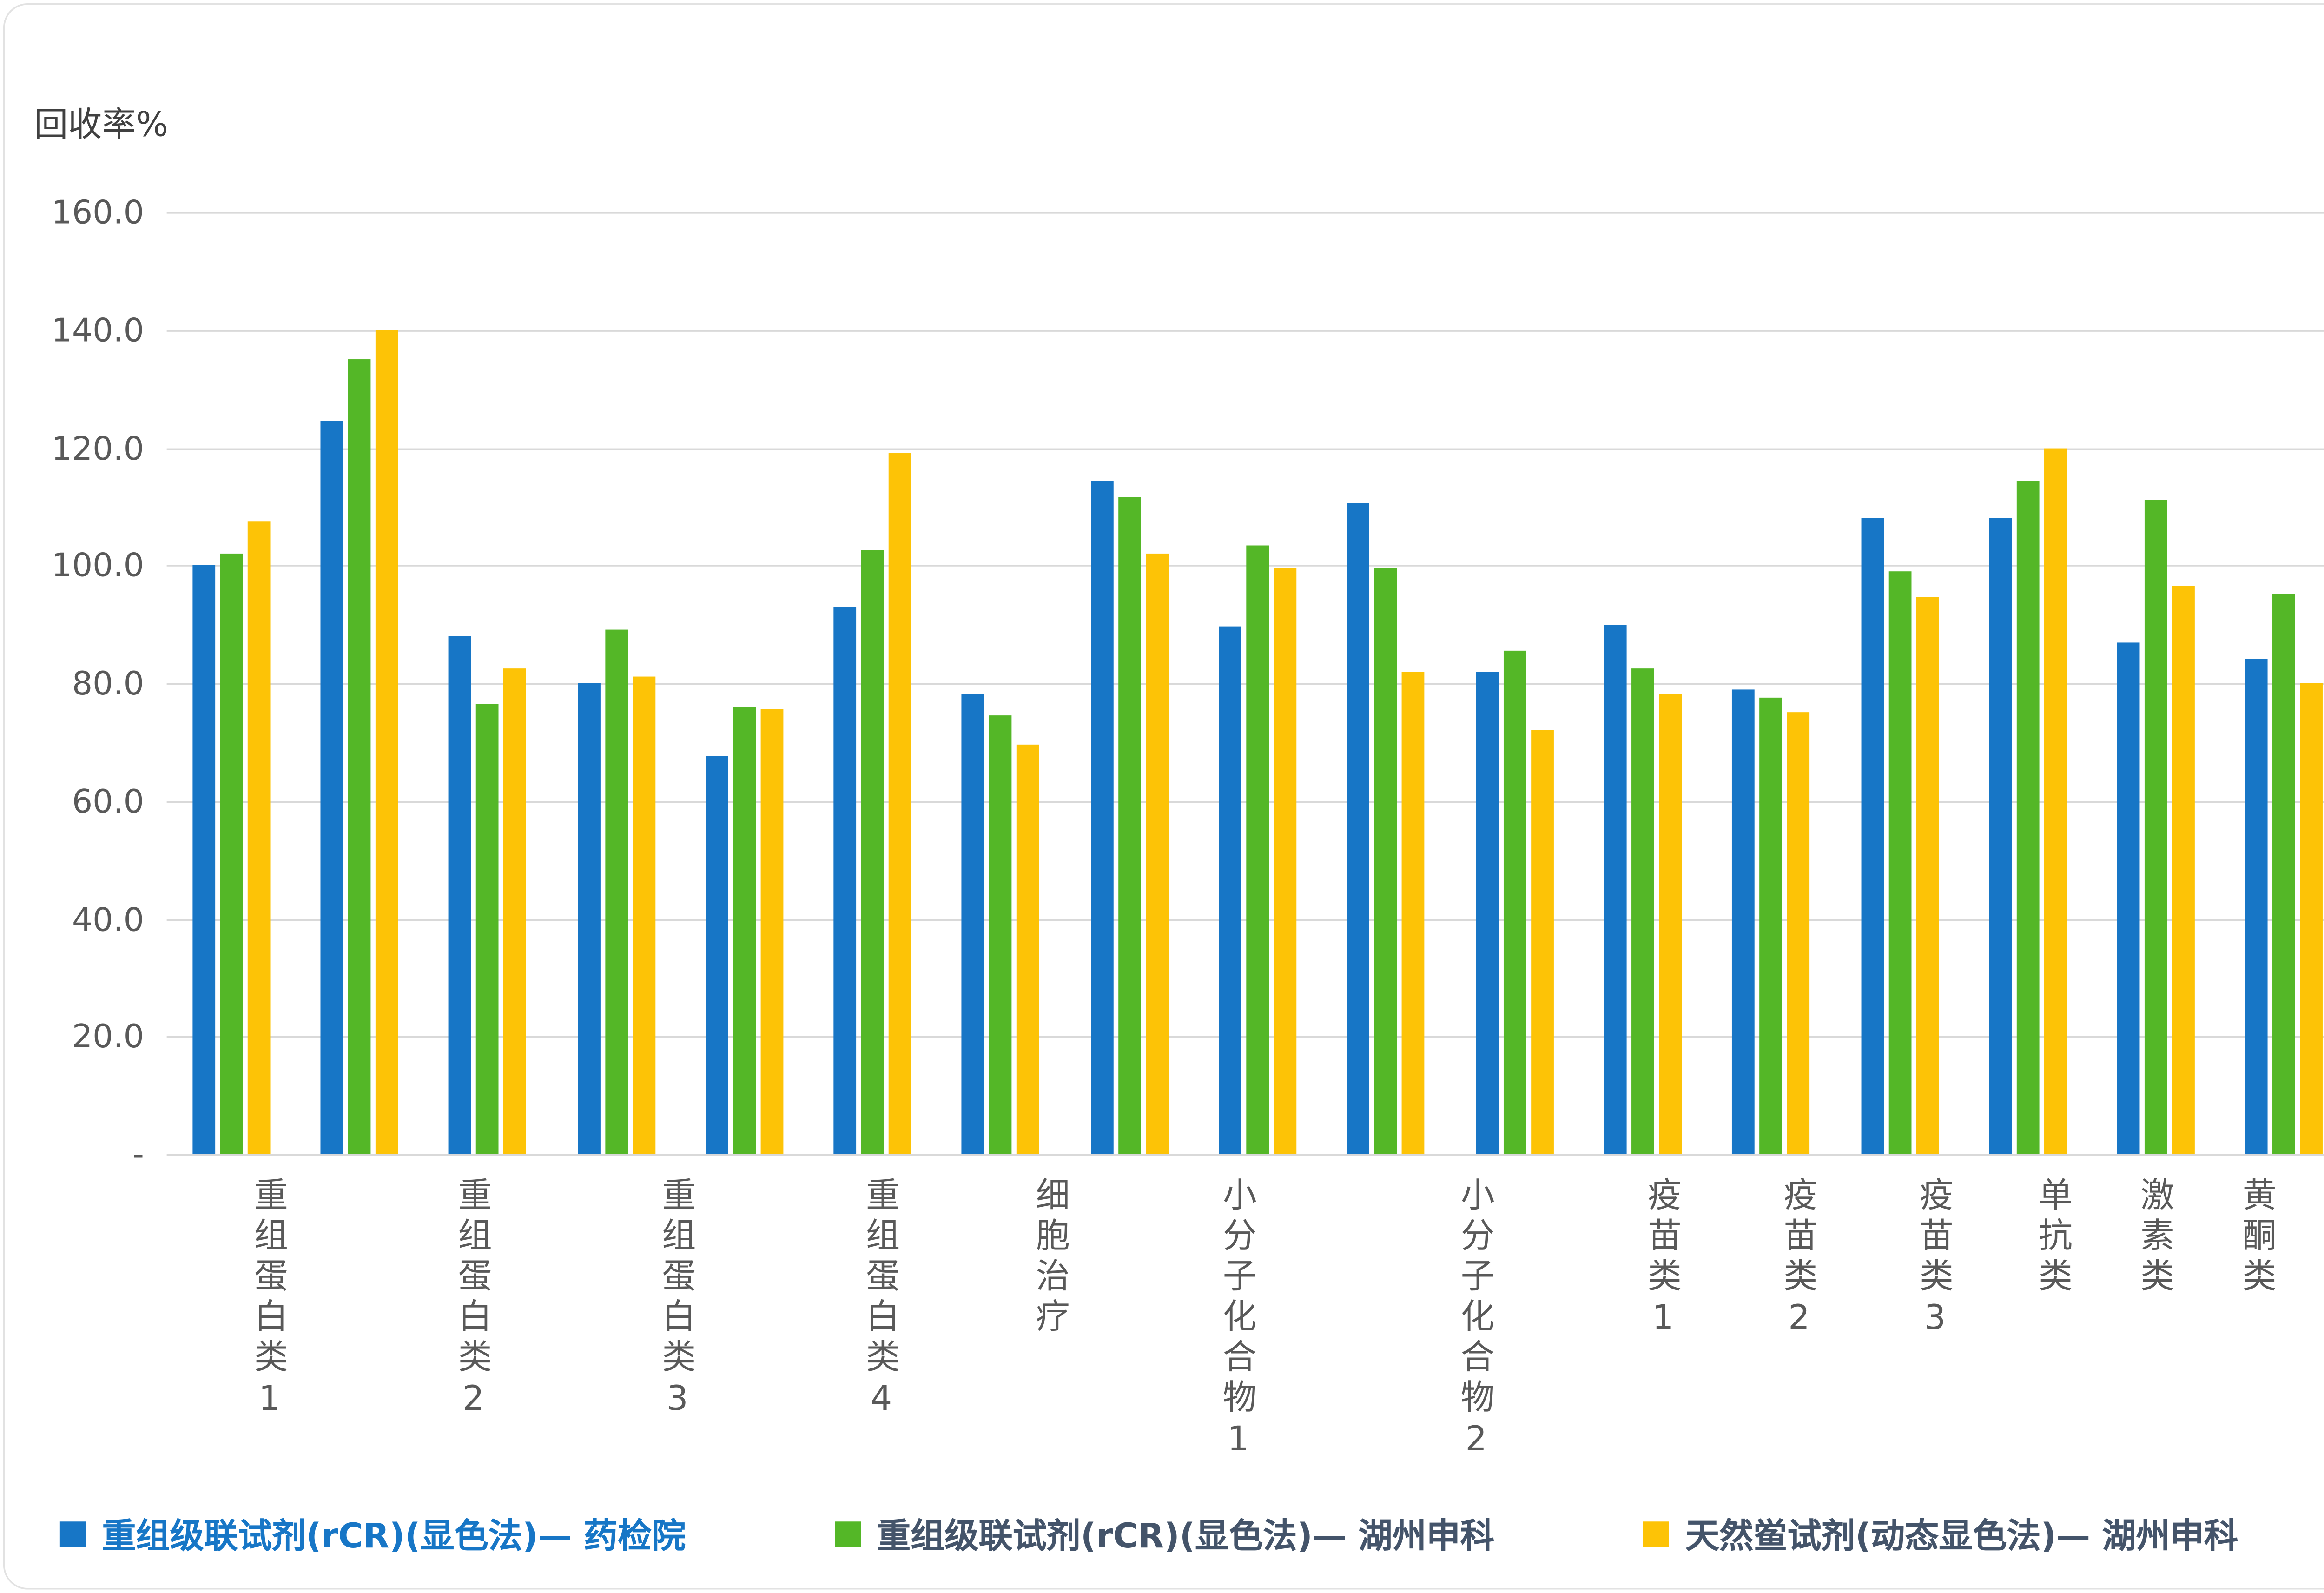  What do you see at coordinates (1940, 1534) in the screenshot?
I see `legend-item-3: 天然鲎试剂(动态显色法)— 湖州申科` at bounding box center [1940, 1534].